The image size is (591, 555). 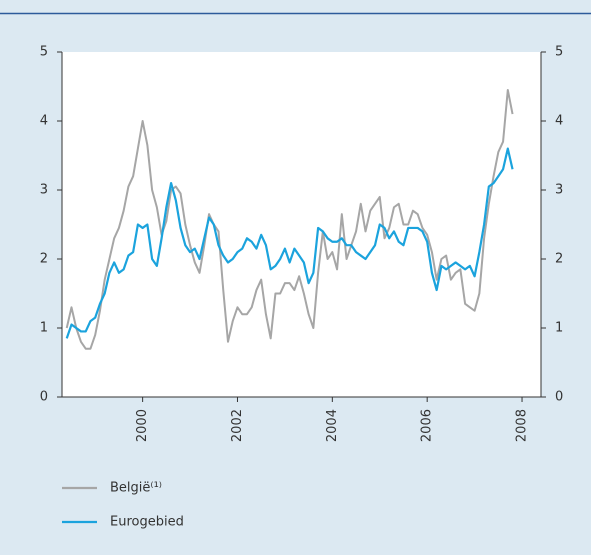 What do you see at coordinates (44, 190) in the screenshot?
I see `y-tick-label: 3` at bounding box center [44, 190].